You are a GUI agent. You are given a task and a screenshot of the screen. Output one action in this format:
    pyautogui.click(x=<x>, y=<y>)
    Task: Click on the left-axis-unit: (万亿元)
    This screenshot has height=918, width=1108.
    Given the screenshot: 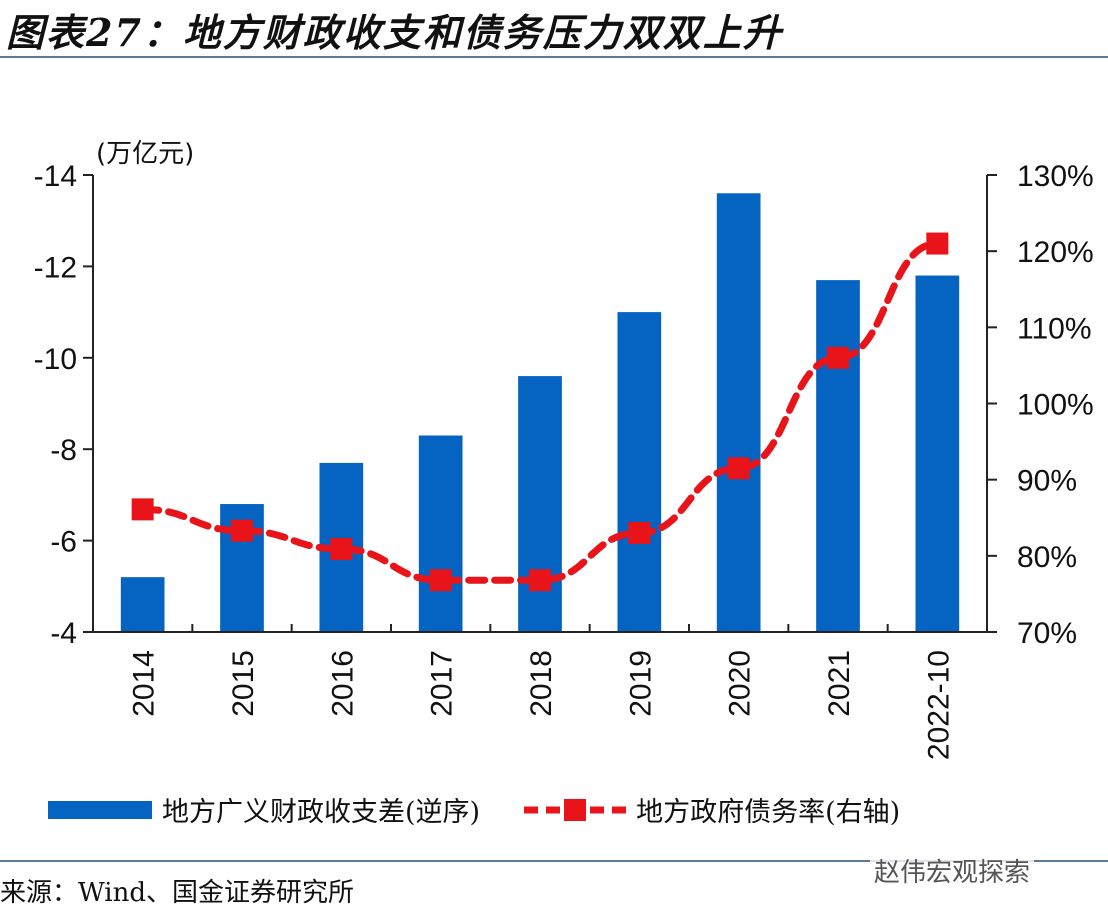 What is the action you would take?
    pyautogui.click(x=145, y=154)
    